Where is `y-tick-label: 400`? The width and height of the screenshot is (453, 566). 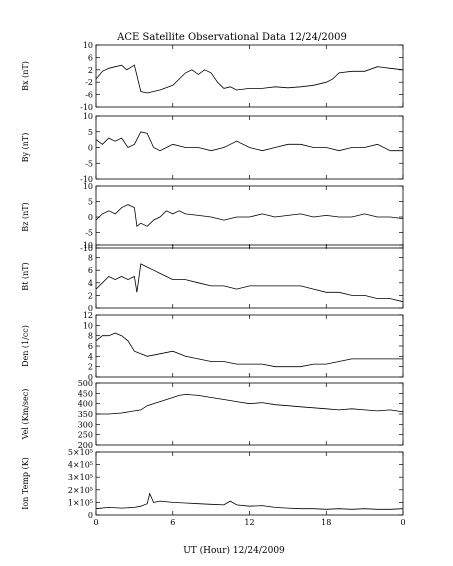 y-tick-label: 400 is located at coordinates (85, 404).